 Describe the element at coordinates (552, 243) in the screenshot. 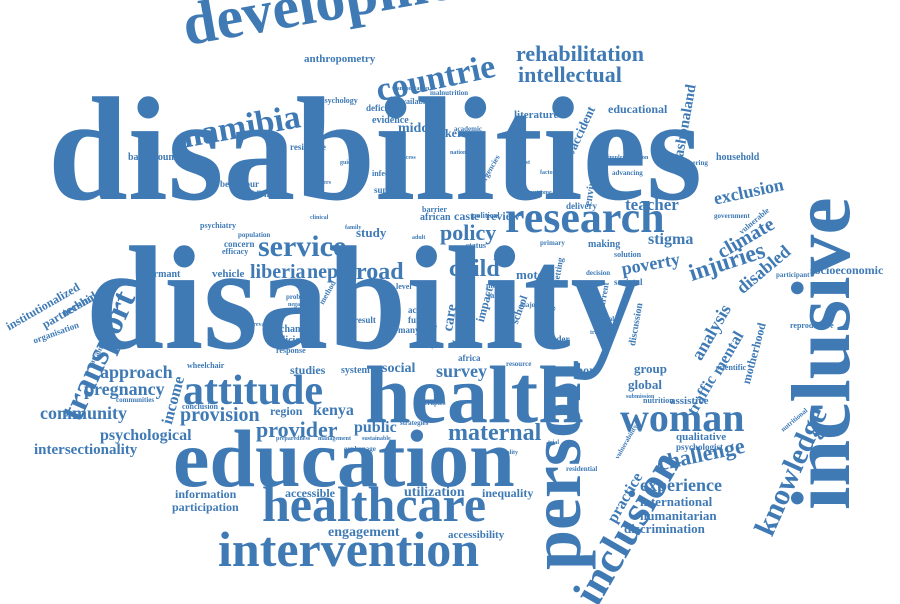

I see `word-primary: primary` at that location.